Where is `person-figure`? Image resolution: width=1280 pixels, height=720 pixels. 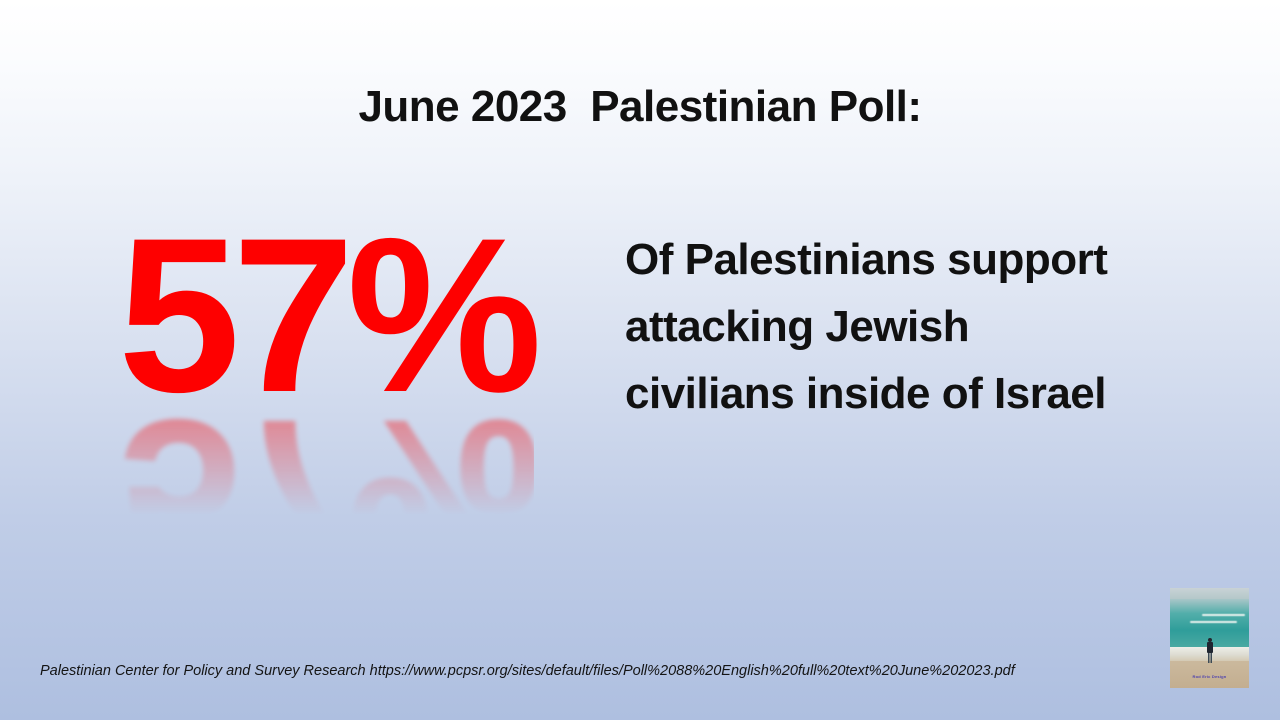
person-figure is located at coordinates (1210, 652).